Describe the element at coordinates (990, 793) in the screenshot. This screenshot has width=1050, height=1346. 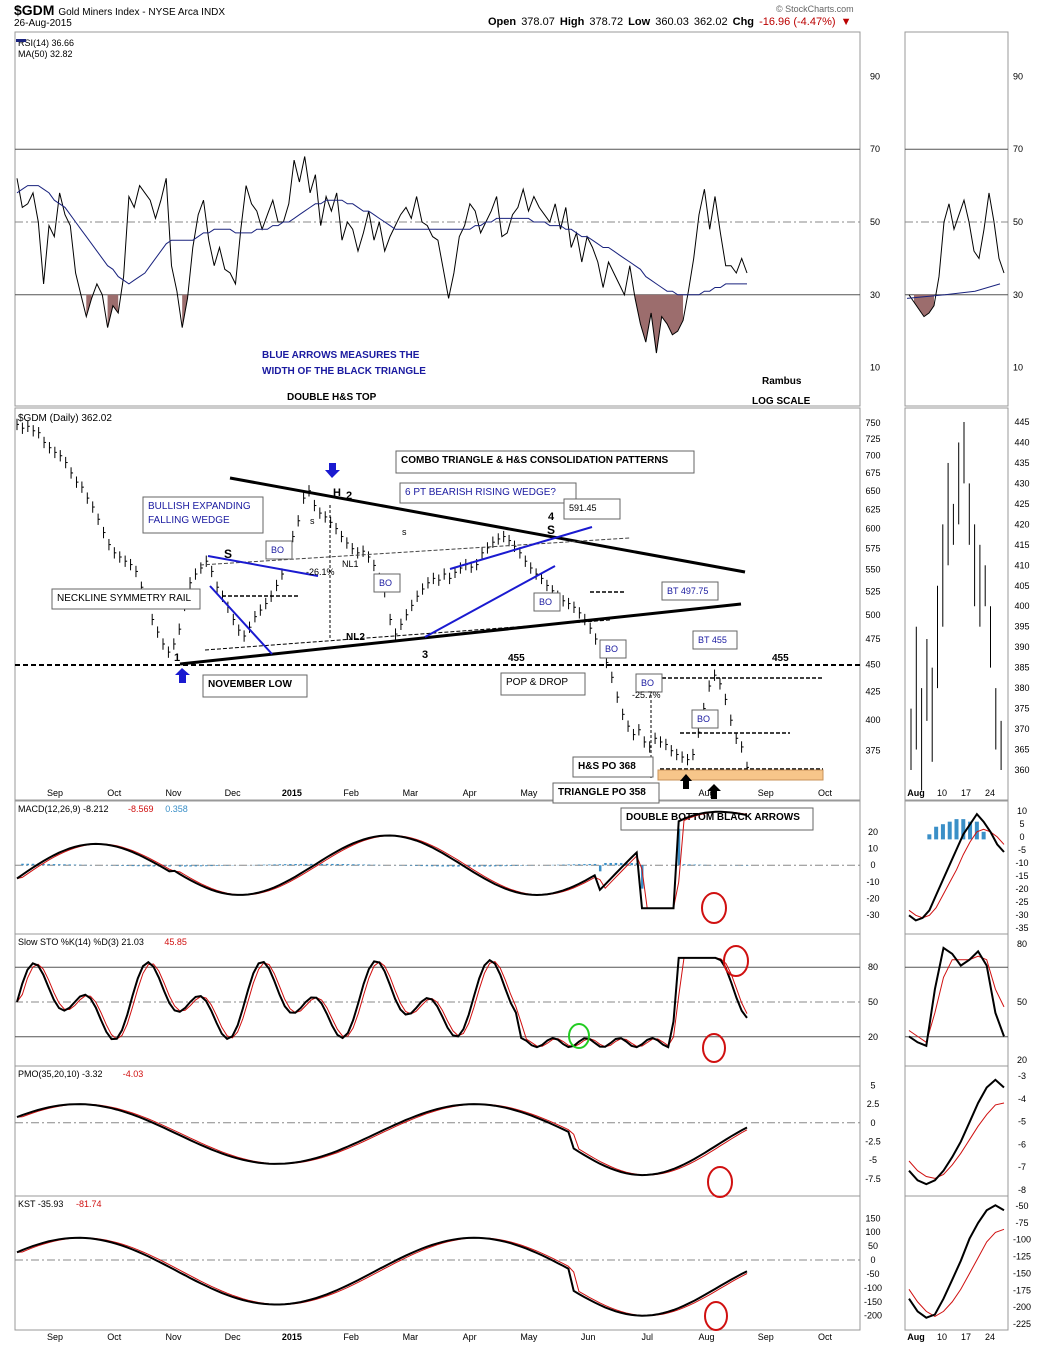
I see `side-x-tick: 24` at that location.